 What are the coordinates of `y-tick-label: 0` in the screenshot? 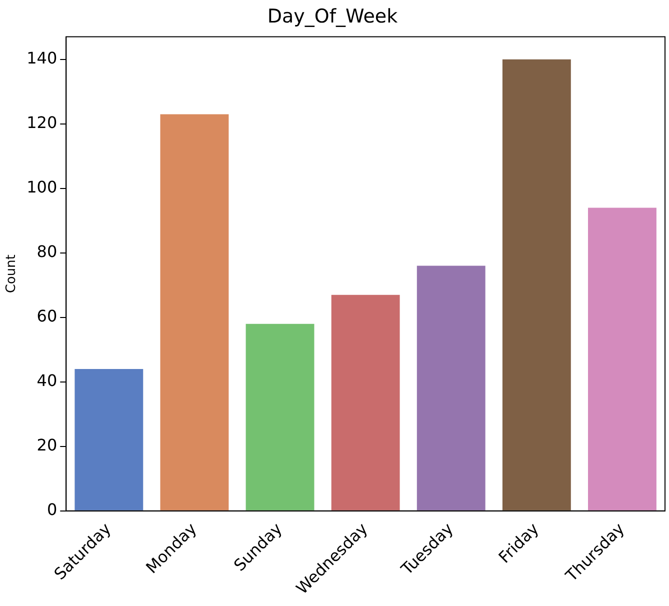 It's located at (52, 510).